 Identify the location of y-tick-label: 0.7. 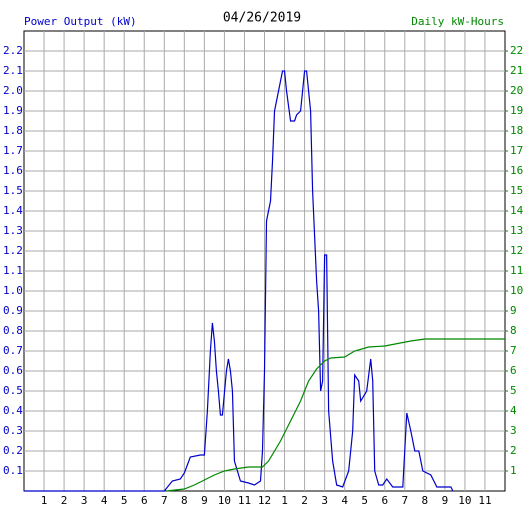
(13, 350).